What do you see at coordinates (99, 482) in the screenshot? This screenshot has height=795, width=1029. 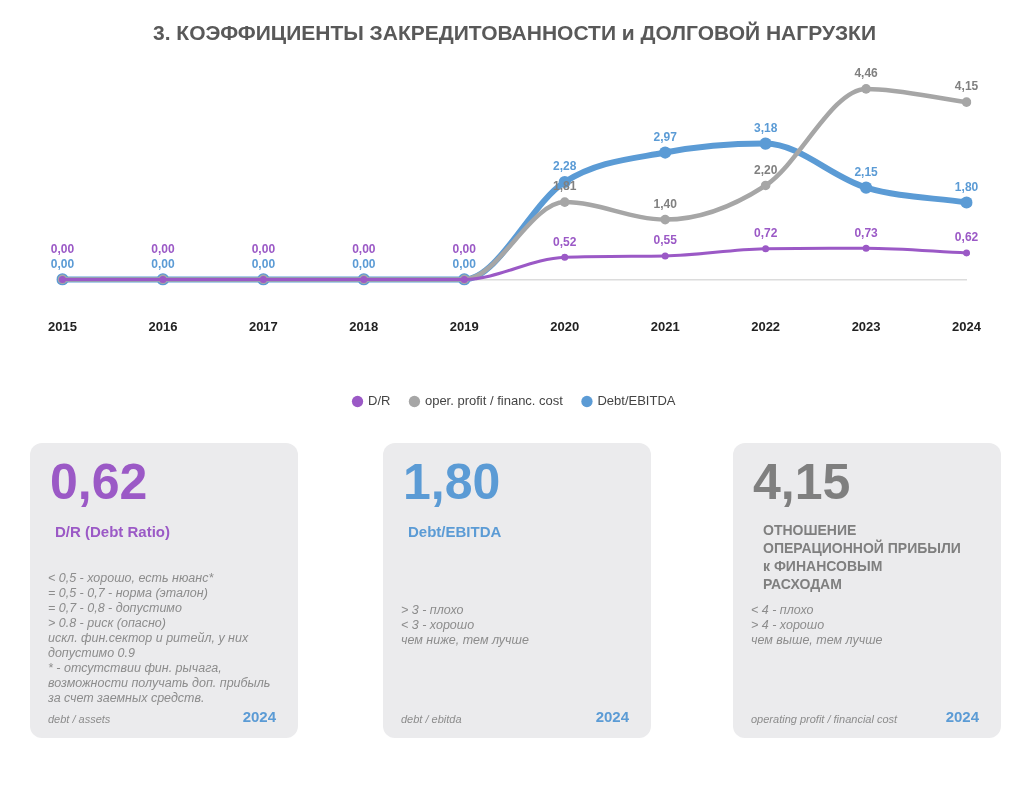 I see `text: 0,62` at bounding box center [99, 482].